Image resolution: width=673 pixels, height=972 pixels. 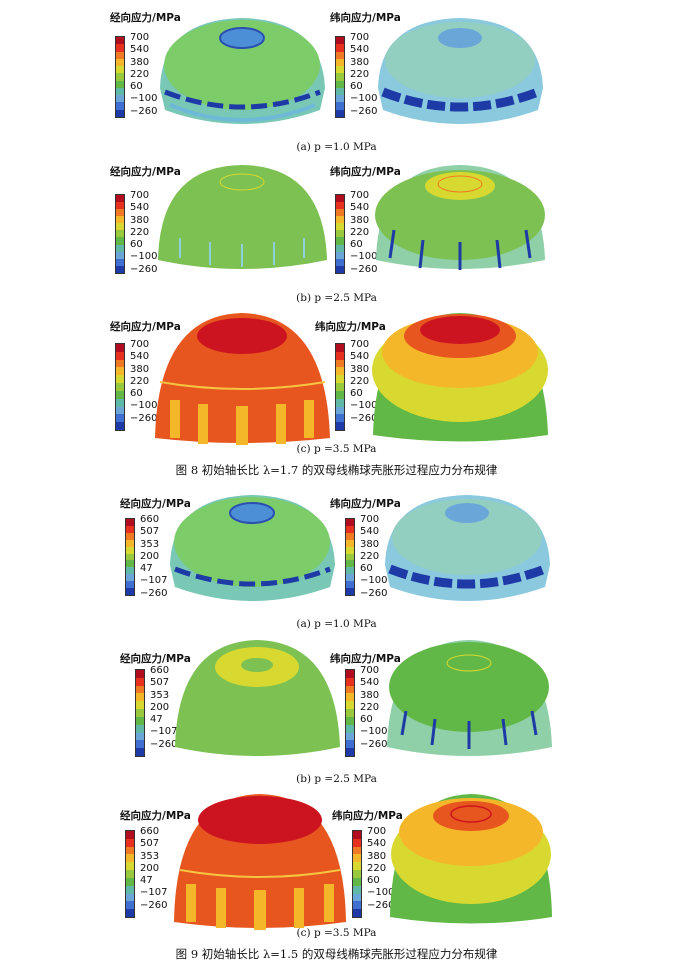 I want to click on subcaption-b: (b) p =2.5 MPa, so click(x=336, y=779).